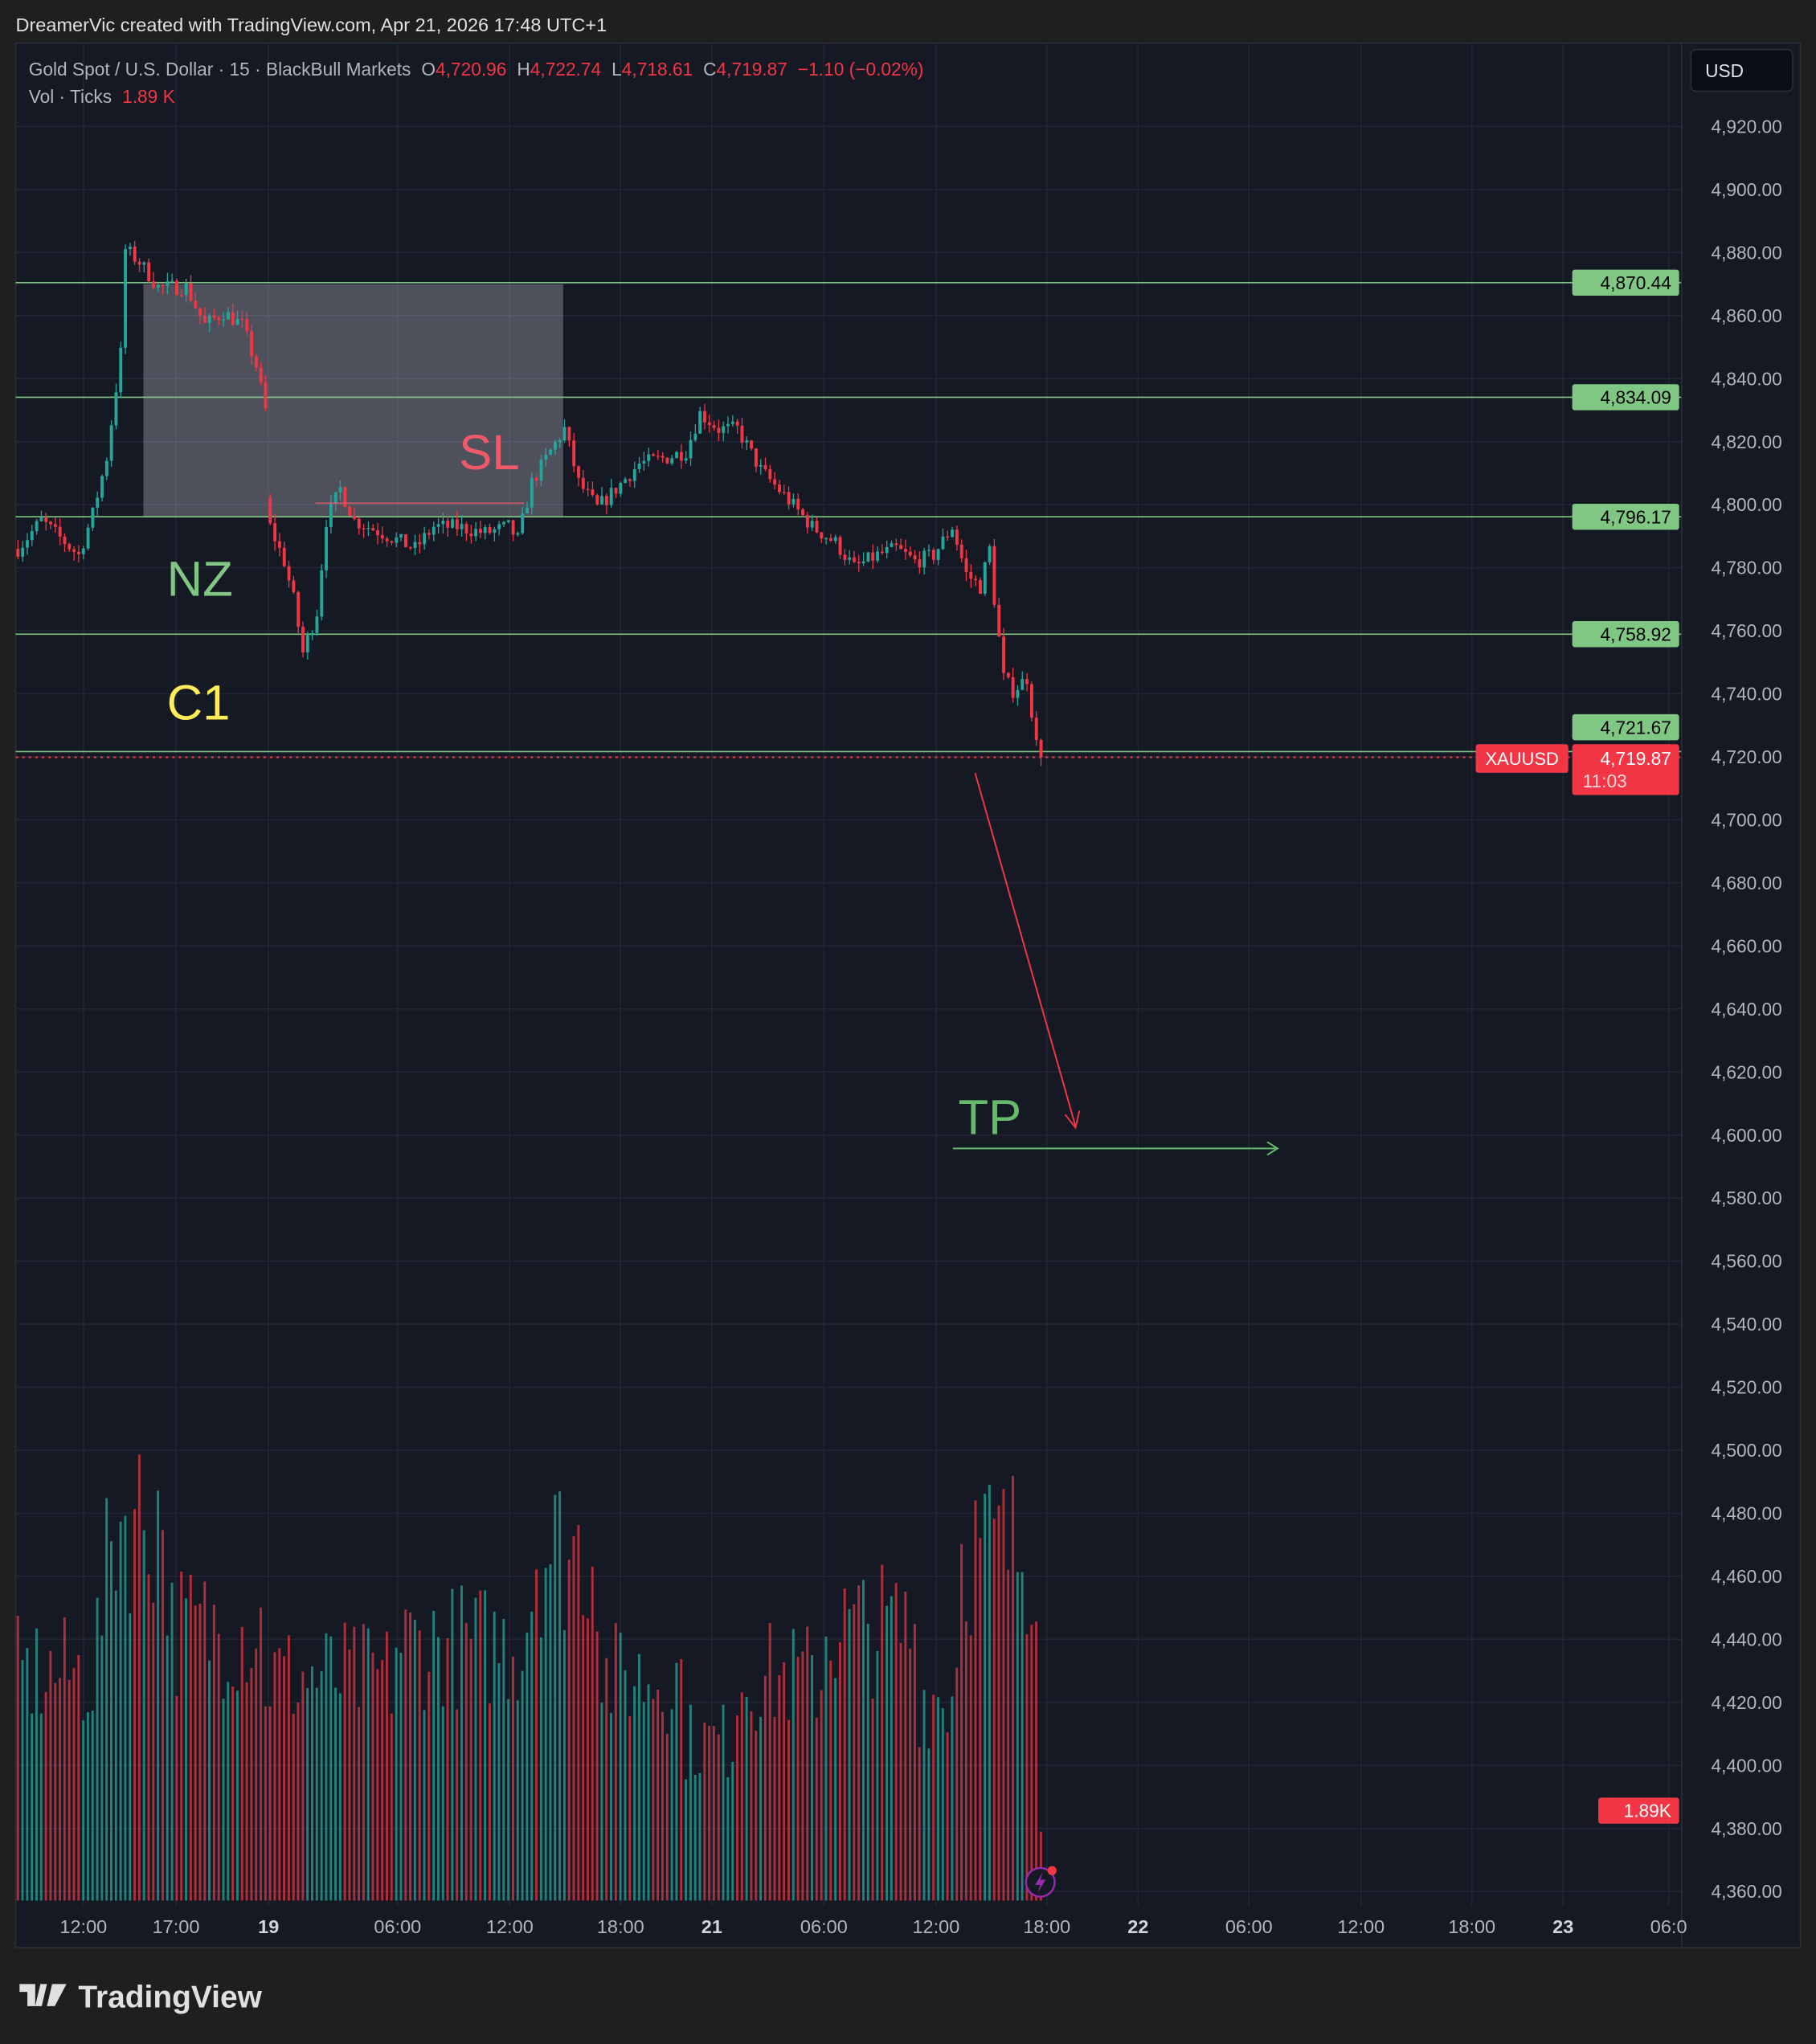  Describe the element at coordinates (1115, 1148) in the screenshot. I see `tp-arrow` at that location.